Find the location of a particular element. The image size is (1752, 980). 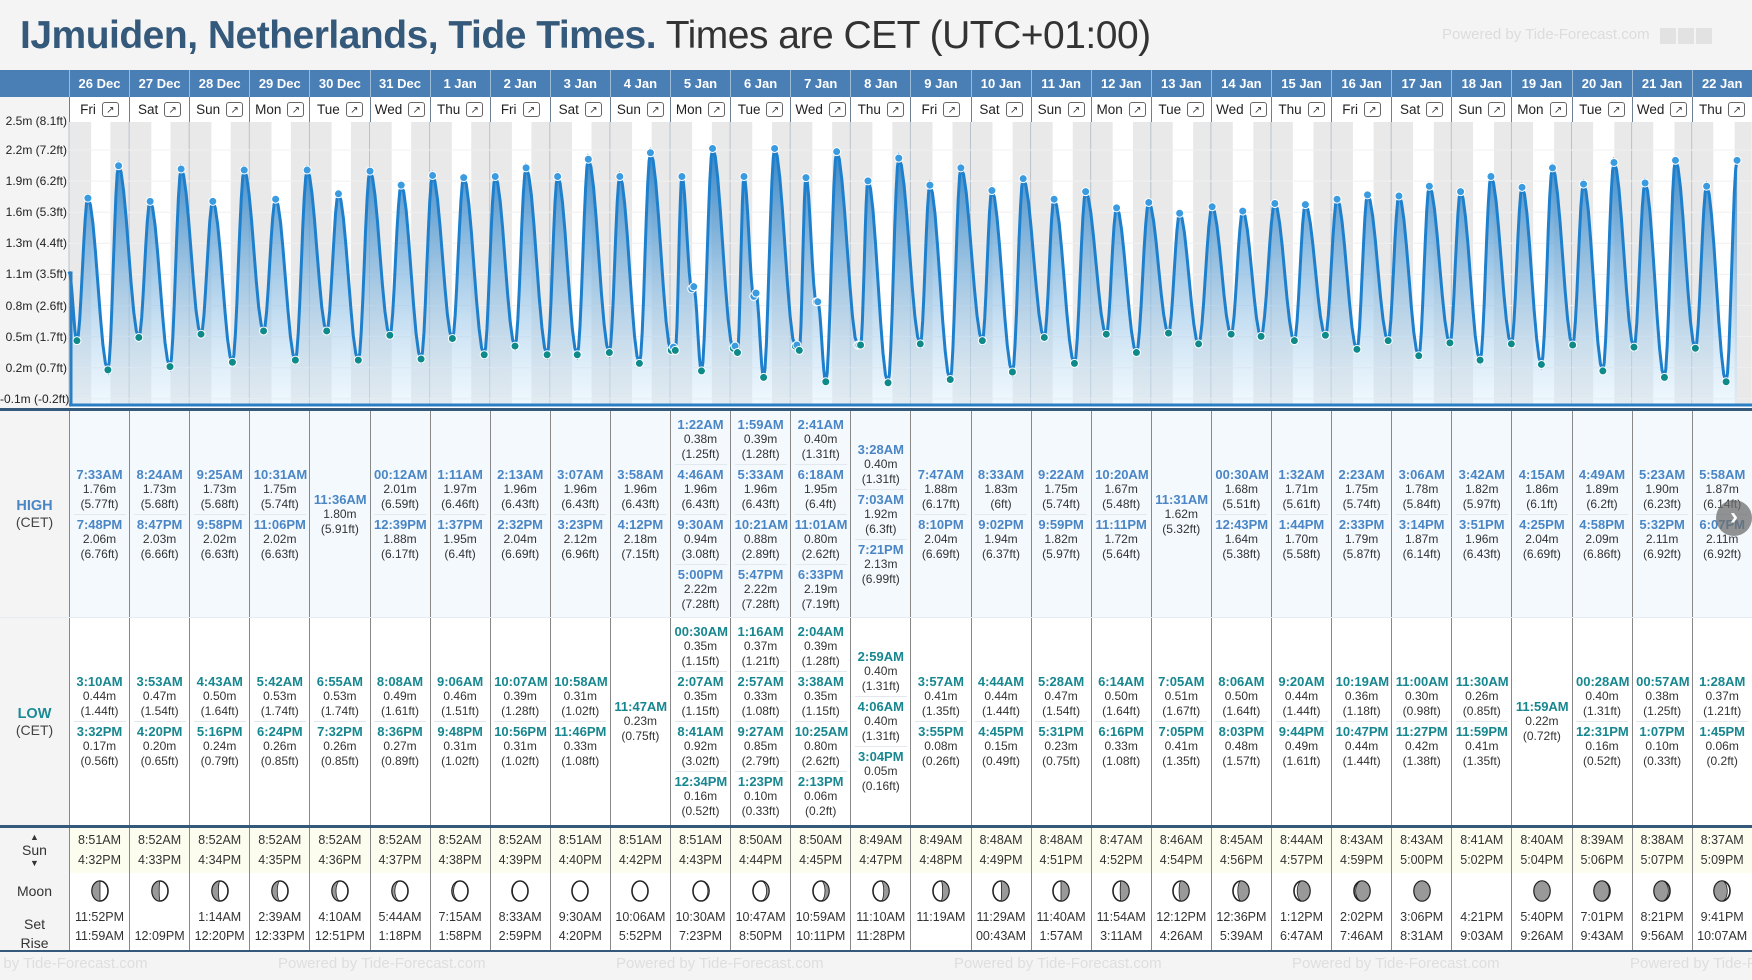

footer-powered-by-text: Powered by Tide-Forecast.com is located at coordinates (1396, 963).